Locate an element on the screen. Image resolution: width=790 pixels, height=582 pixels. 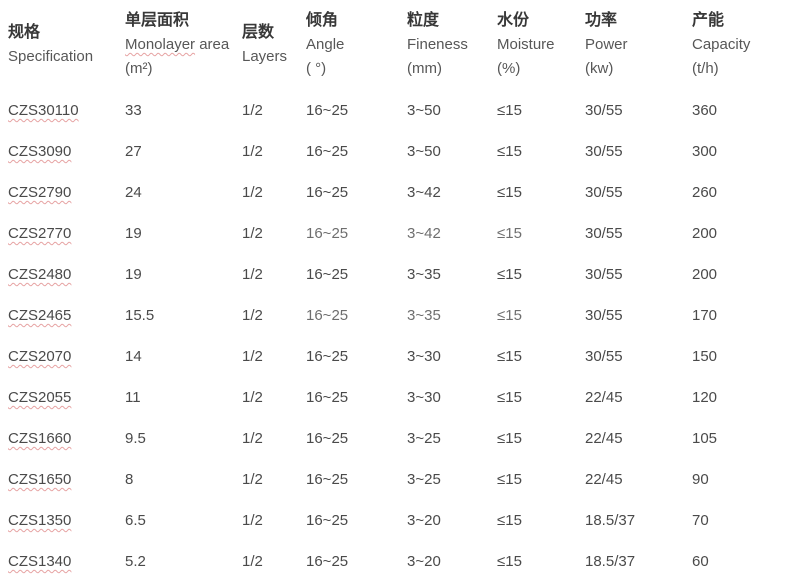
header-cell-monolayer-area: 单层面积 Monolayer area (m²) is located at coordinates (183, 45).